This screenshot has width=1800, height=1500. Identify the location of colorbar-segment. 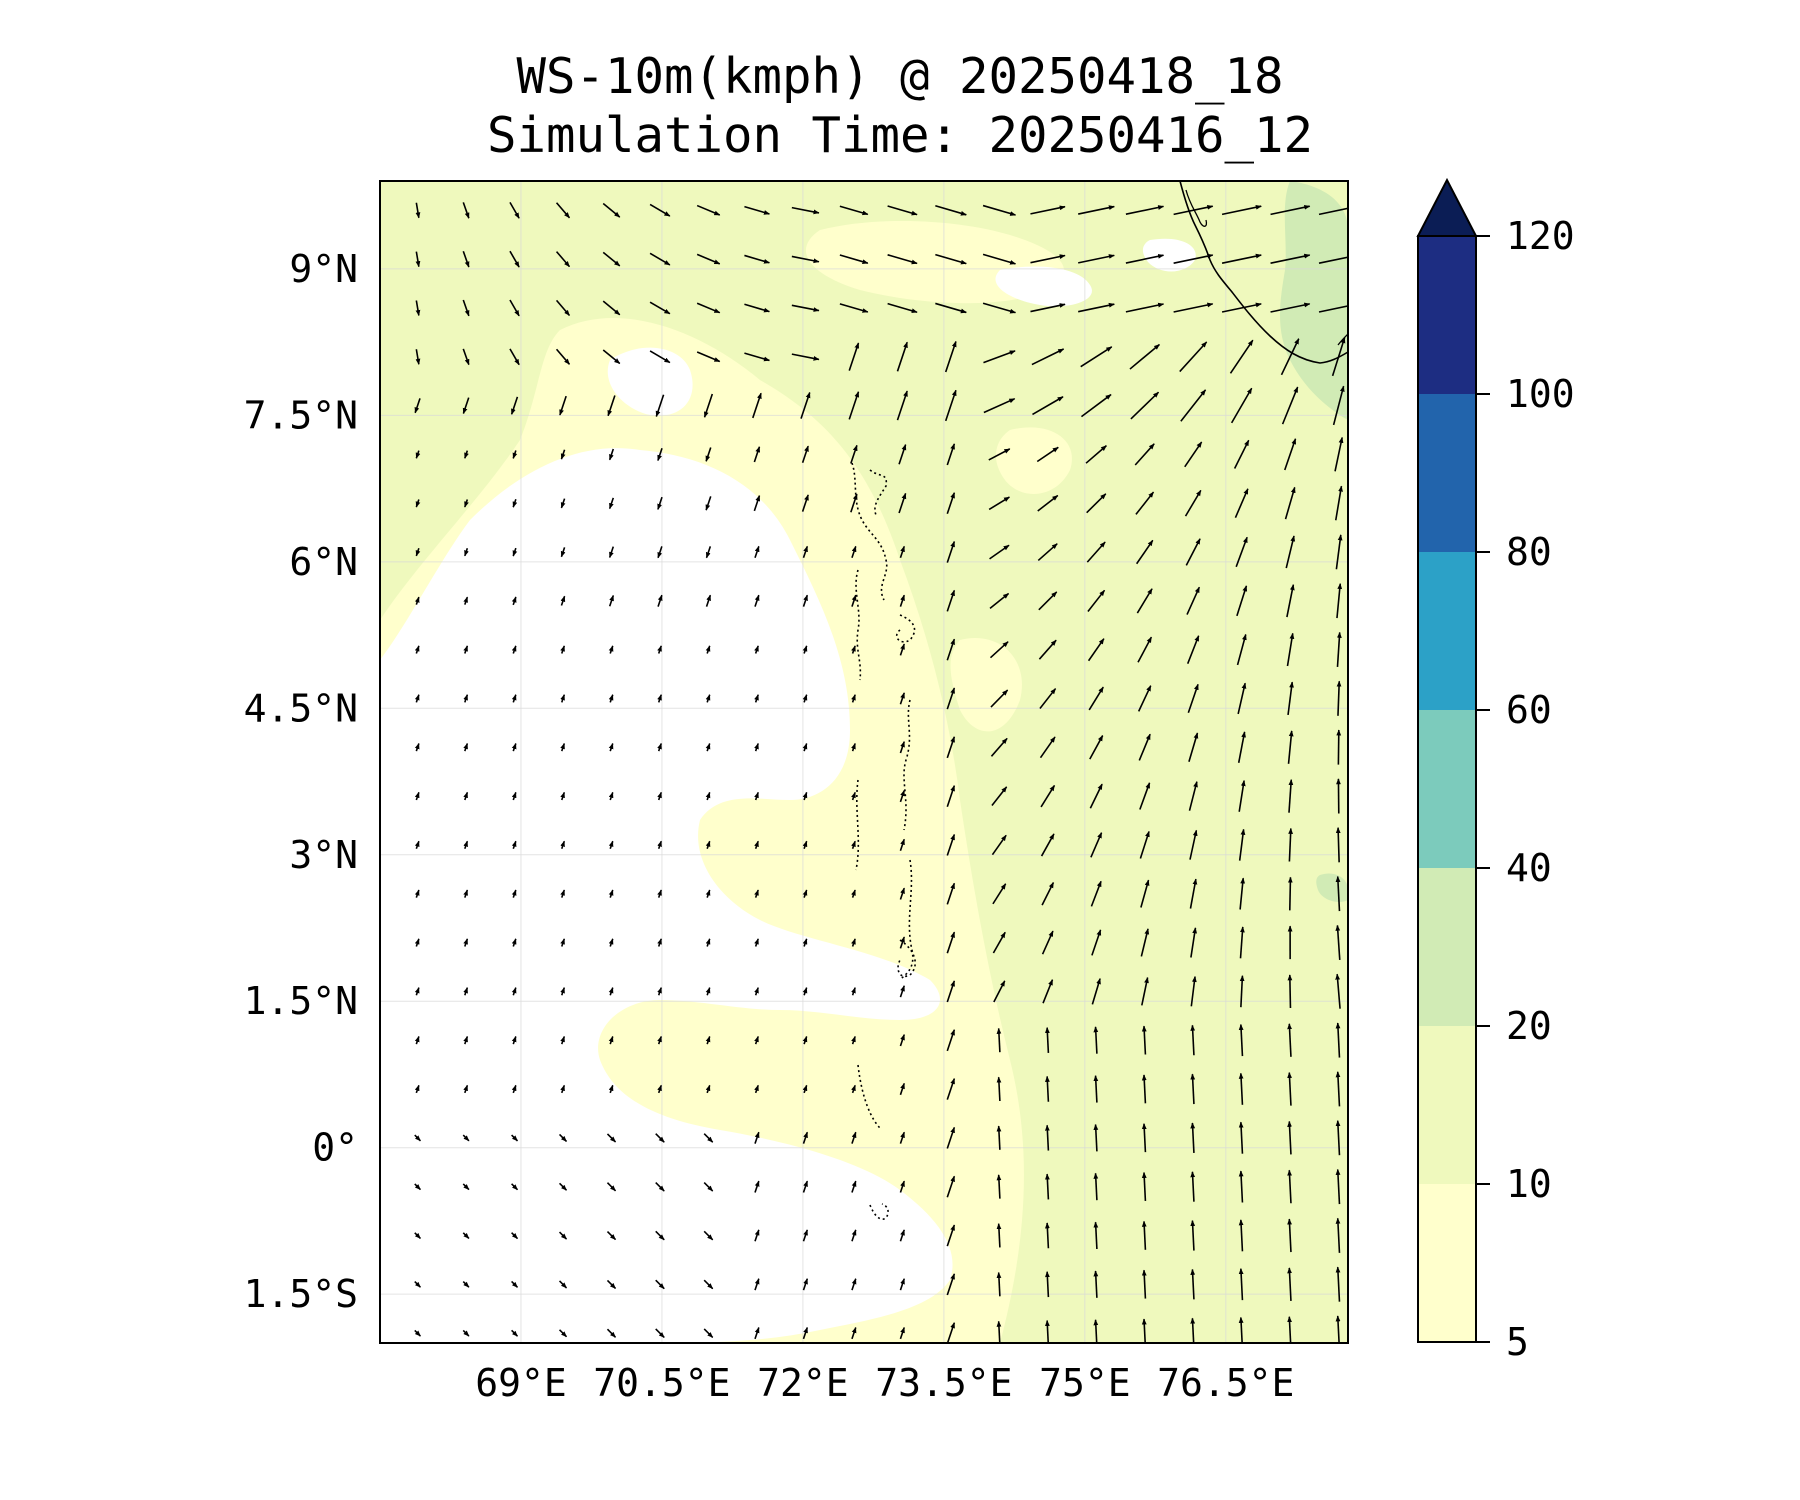
(1447, 789).